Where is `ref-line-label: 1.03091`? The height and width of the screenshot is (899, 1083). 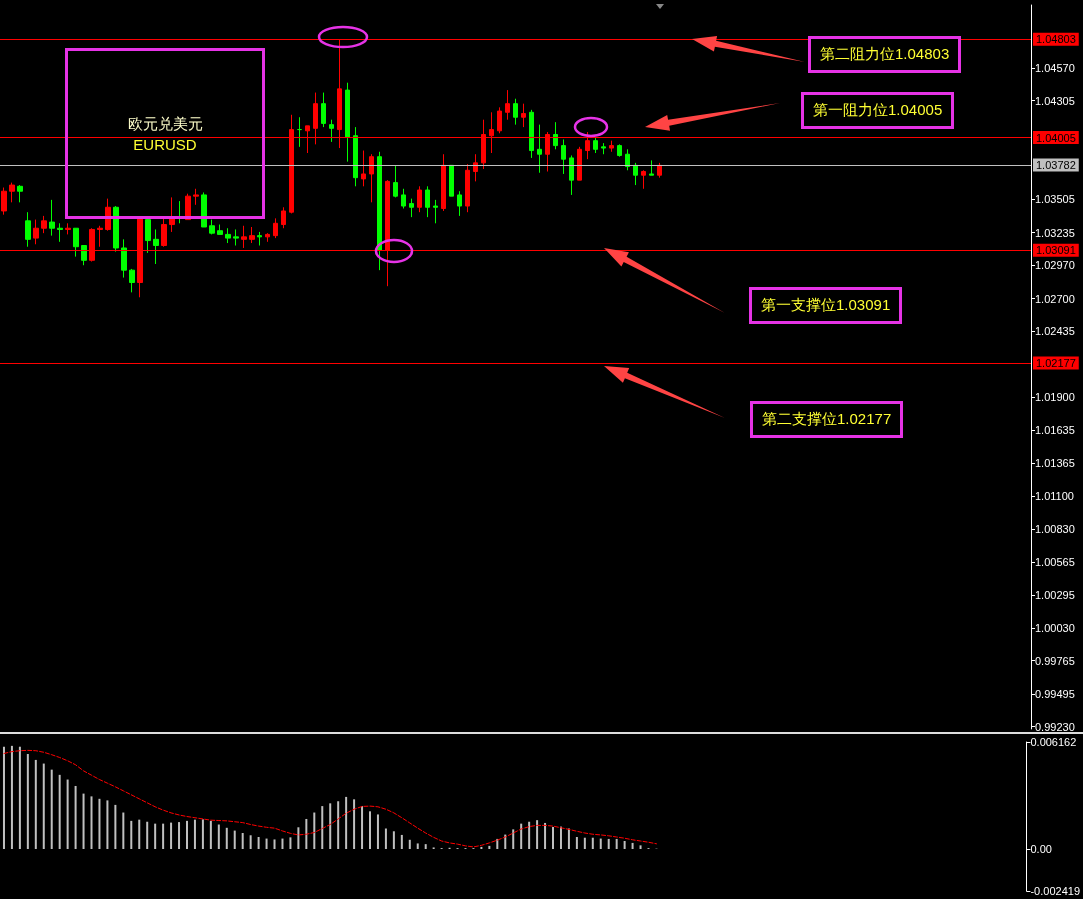
ref-line-label: 1.03091 is located at coordinates (1056, 250).